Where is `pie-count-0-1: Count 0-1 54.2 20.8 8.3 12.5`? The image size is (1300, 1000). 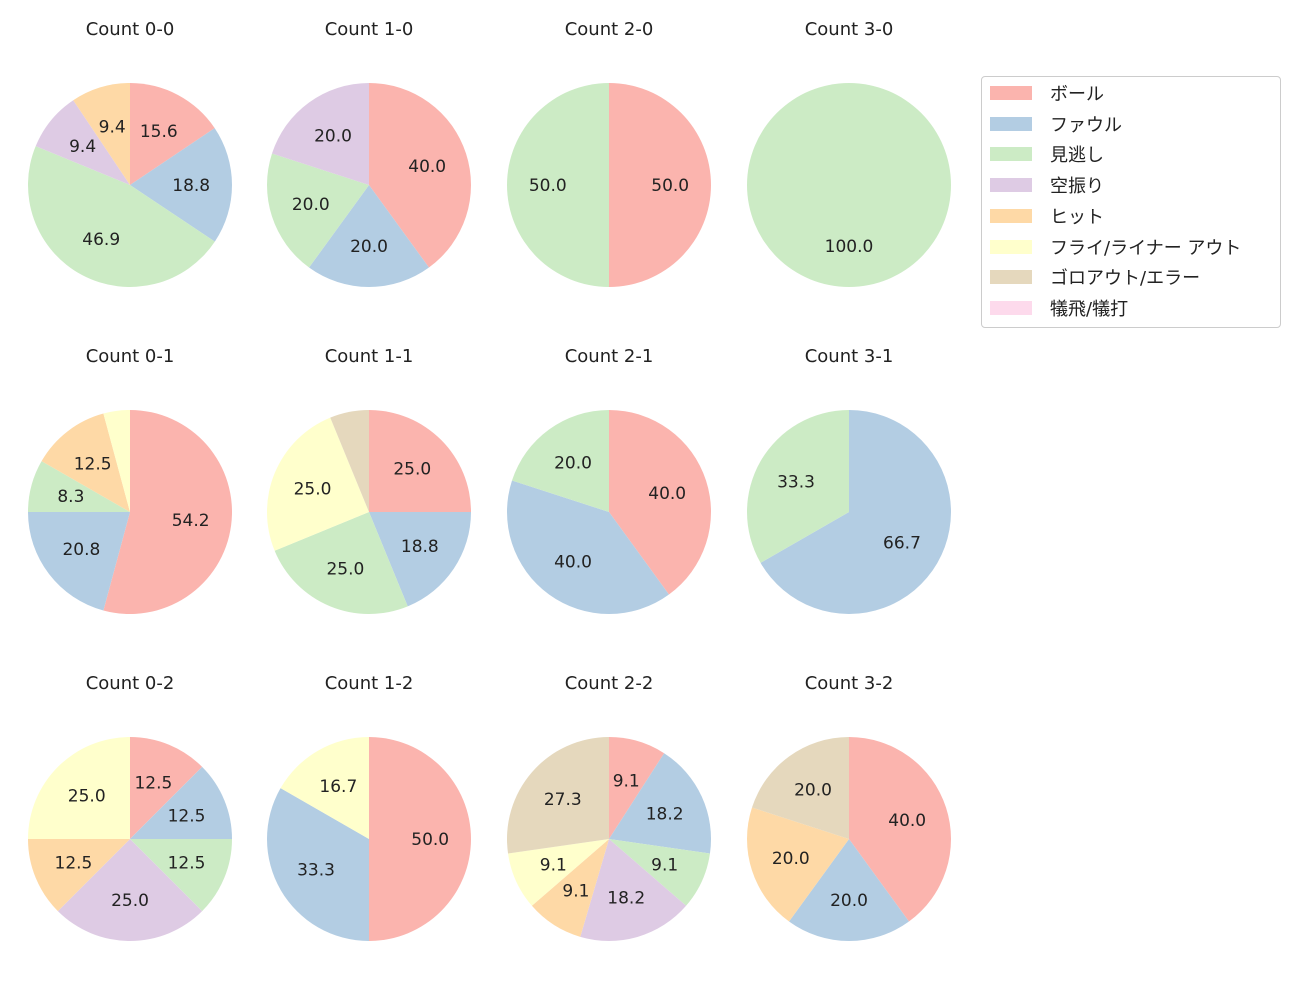
pie-count-0-1: Count 0-1 54.2 20.8 8.3 12.5 is located at coordinates (130, 480).